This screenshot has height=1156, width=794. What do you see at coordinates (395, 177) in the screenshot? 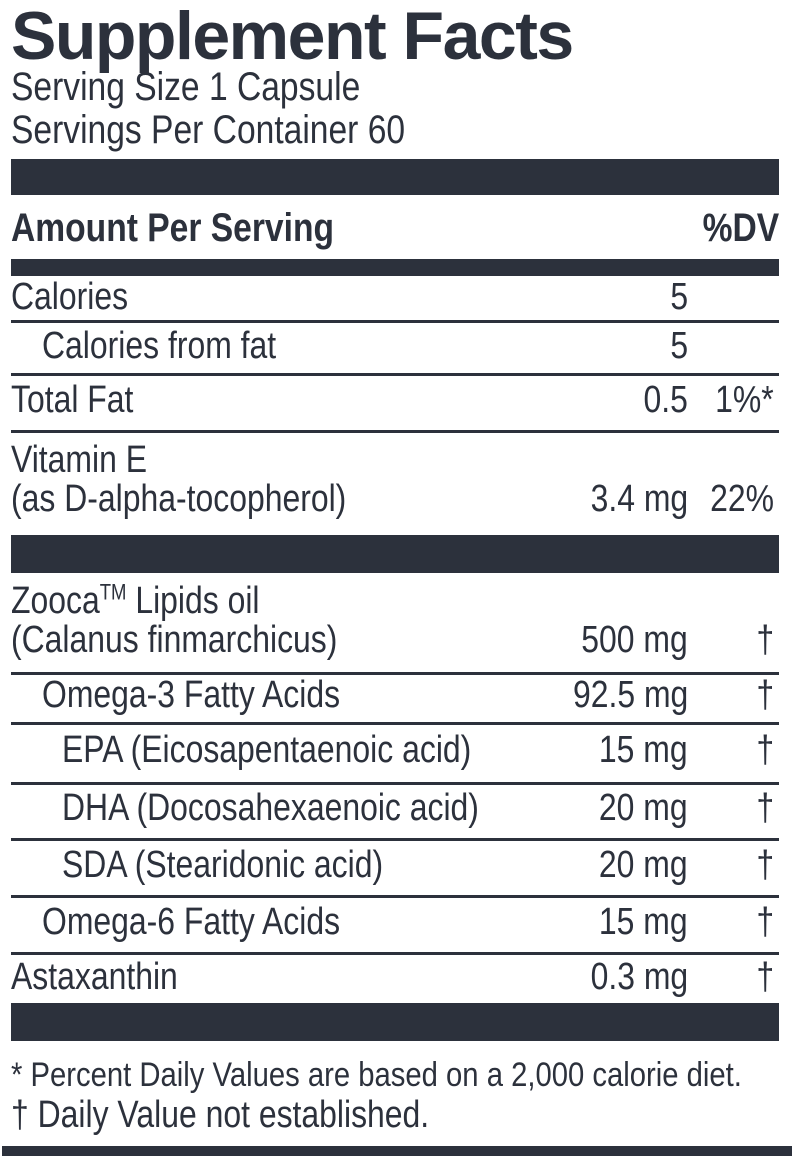
I see `divider-bar-header` at bounding box center [395, 177].